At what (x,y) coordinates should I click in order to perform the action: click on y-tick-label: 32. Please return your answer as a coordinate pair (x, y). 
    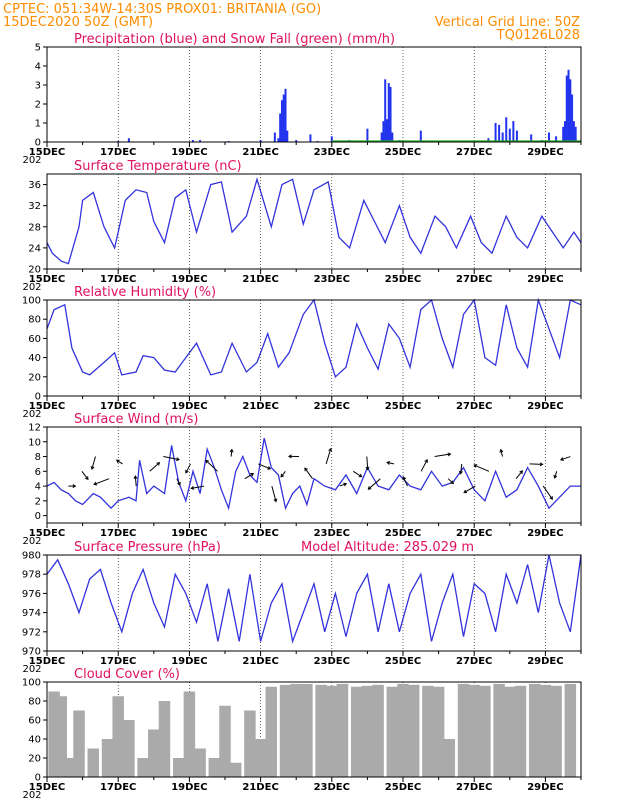
    Looking at the image, I should click on (34, 206).